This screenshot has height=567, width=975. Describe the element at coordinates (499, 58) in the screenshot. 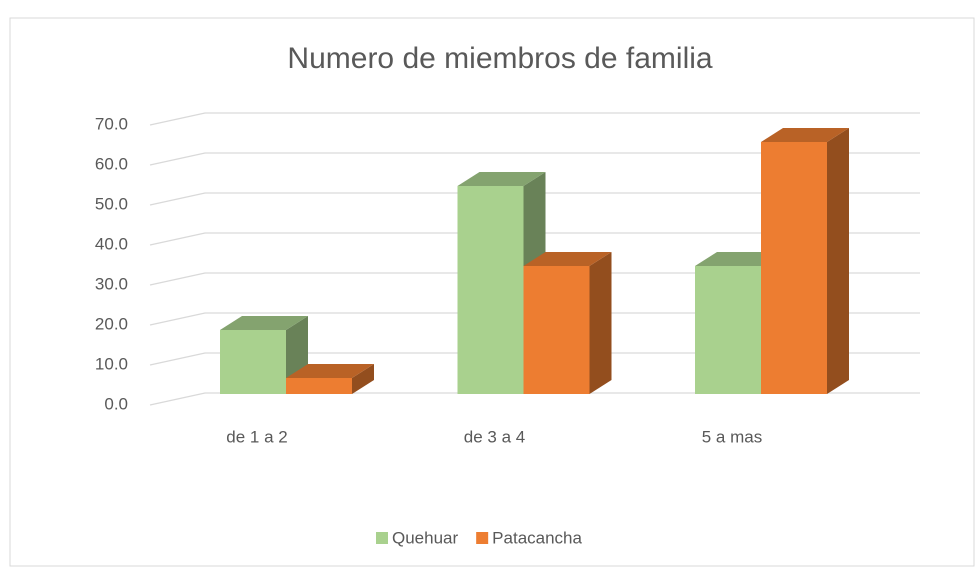

I see `chart-title: Numero de miembros de familia` at that location.